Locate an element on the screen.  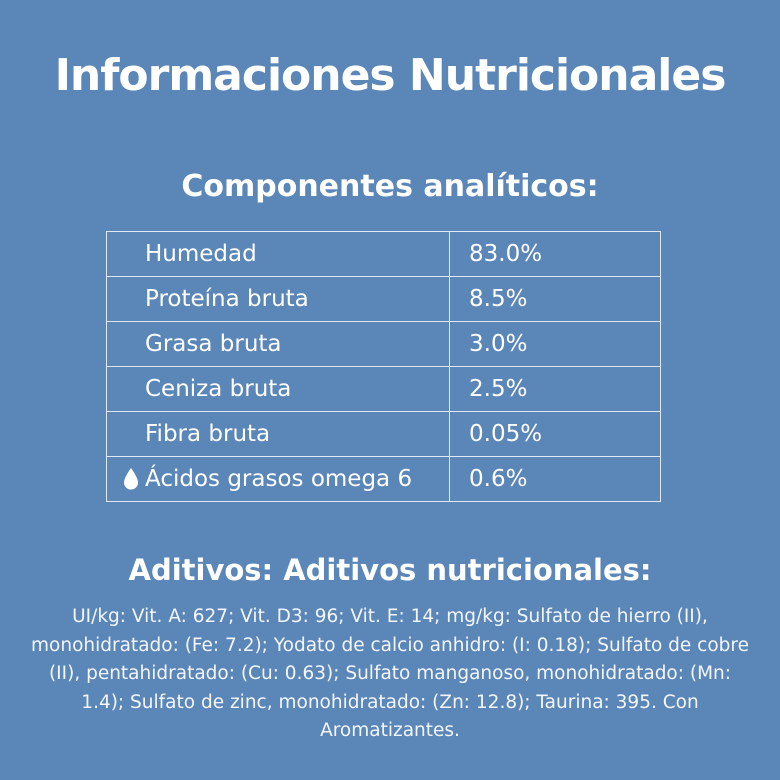
component-name: Ácidos grasos omega 6 is located at coordinates (279, 479).